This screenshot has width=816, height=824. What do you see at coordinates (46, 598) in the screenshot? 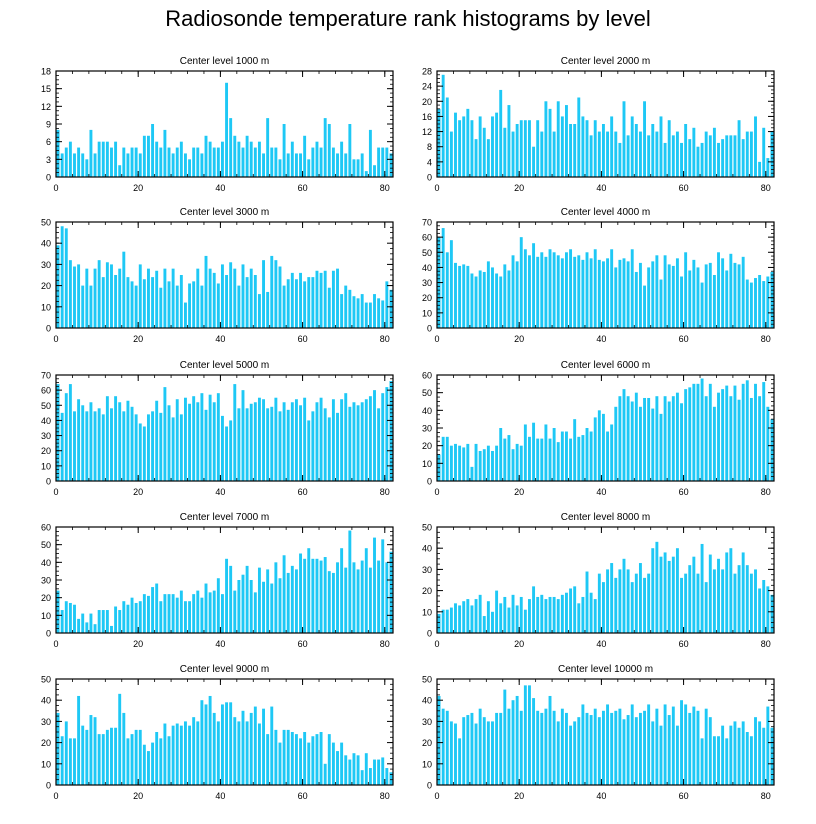
I see `y-tick-label: 20` at bounding box center [46, 598].